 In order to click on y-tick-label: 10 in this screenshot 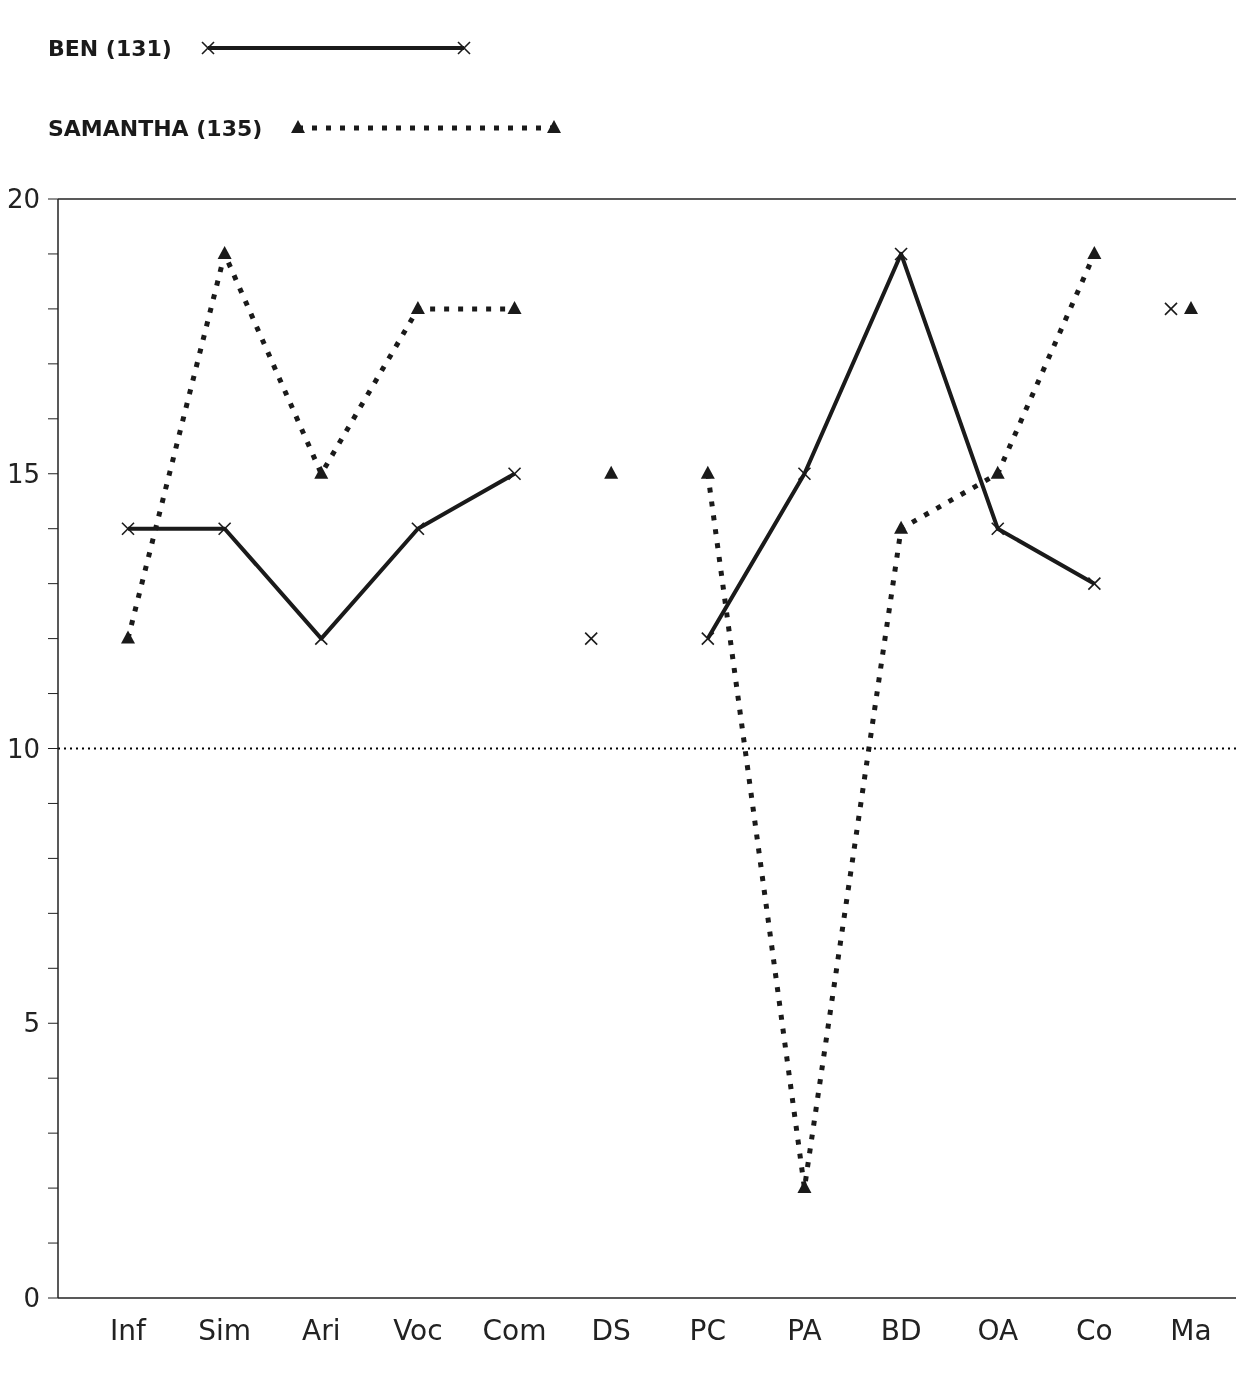, I will do `click(23, 748)`.